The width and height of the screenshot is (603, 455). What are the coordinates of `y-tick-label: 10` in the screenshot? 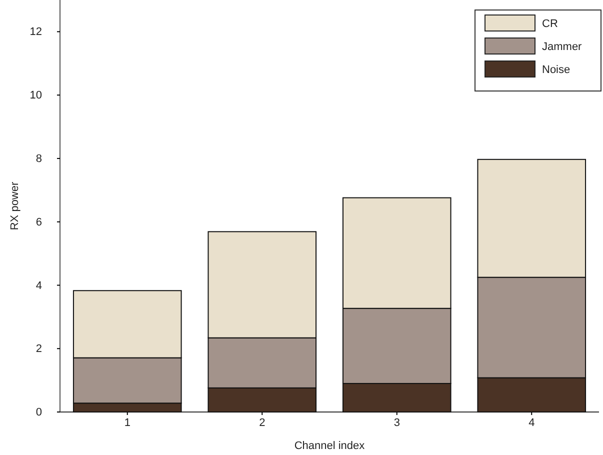 It's located at (36, 96).